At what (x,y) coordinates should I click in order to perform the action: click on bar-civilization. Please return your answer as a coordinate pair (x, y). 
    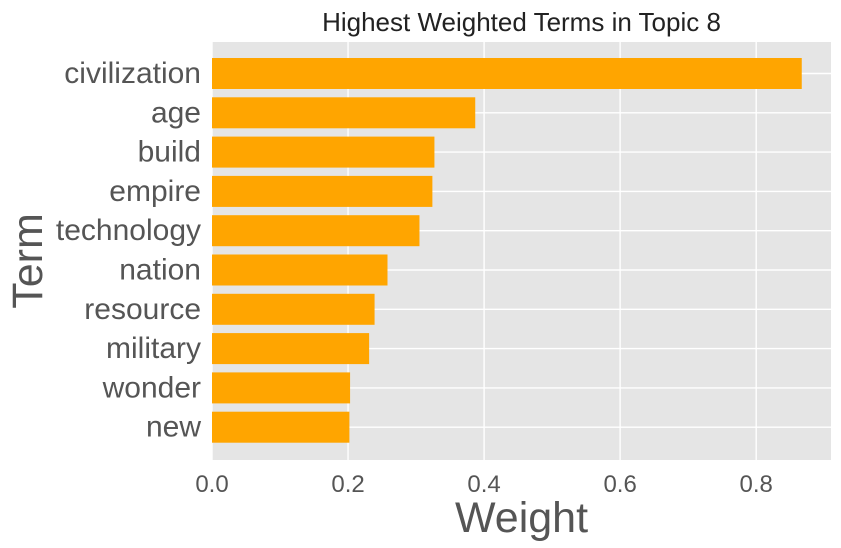
    Looking at the image, I should click on (507, 73).